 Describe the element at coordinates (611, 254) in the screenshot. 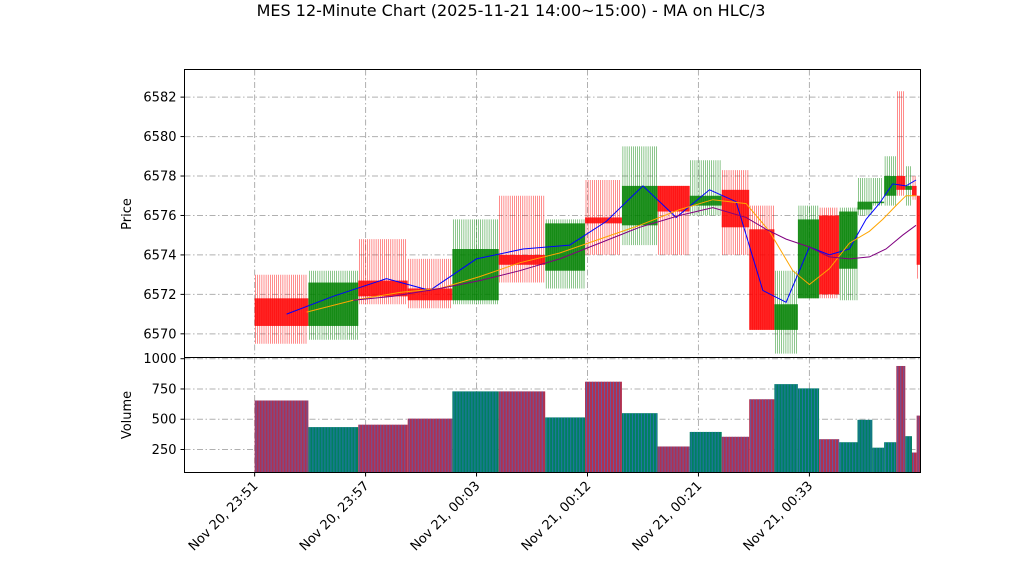

I see `ma-mid-line` at that location.